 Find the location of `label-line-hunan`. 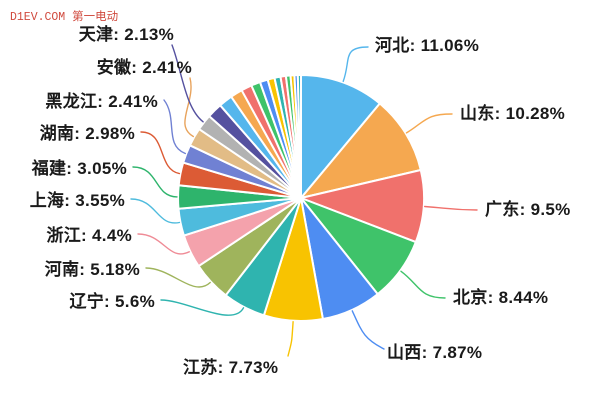

label-line-hunan is located at coordinates (160, 153).